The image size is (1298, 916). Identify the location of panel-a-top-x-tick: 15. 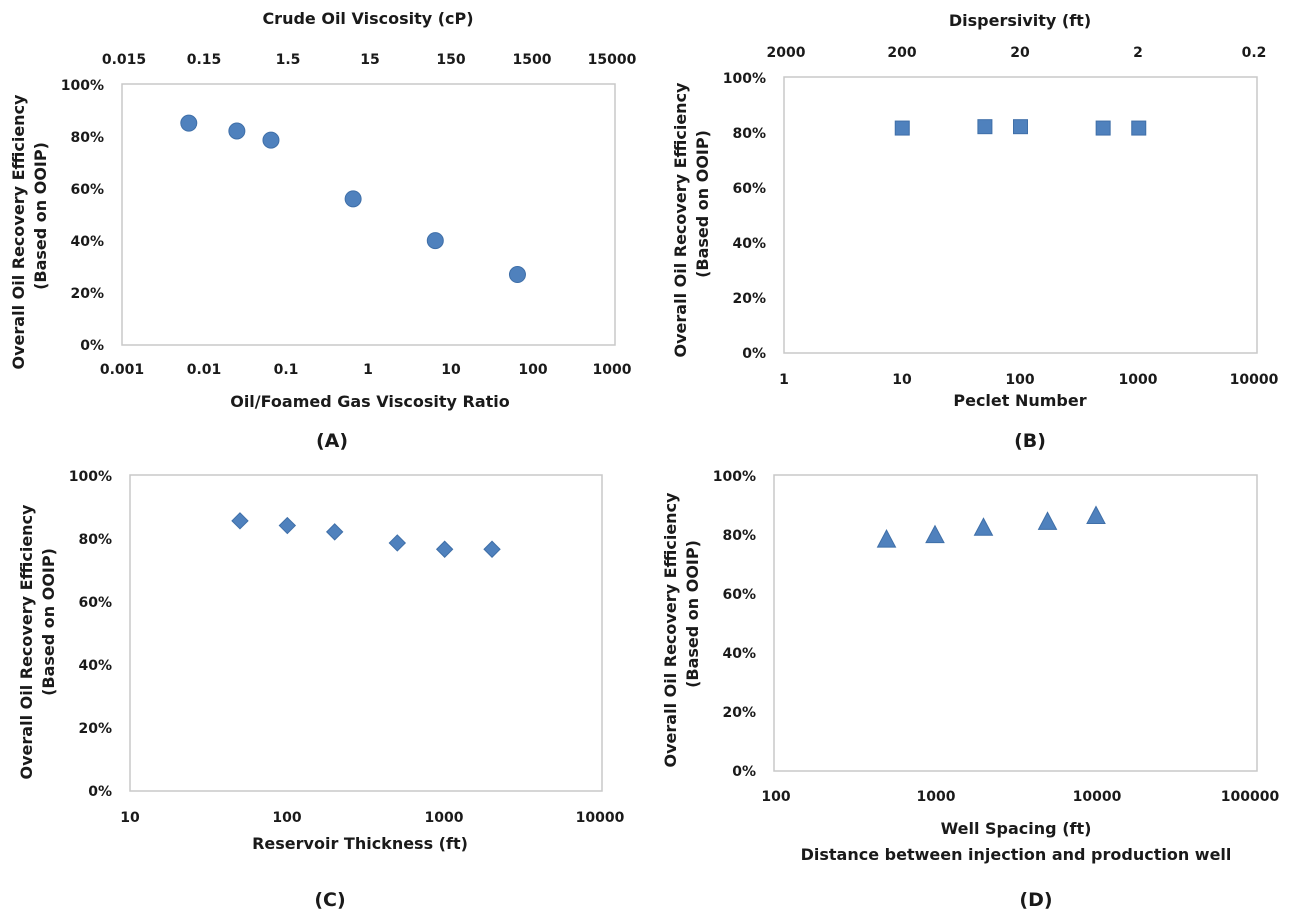
(369, 60).